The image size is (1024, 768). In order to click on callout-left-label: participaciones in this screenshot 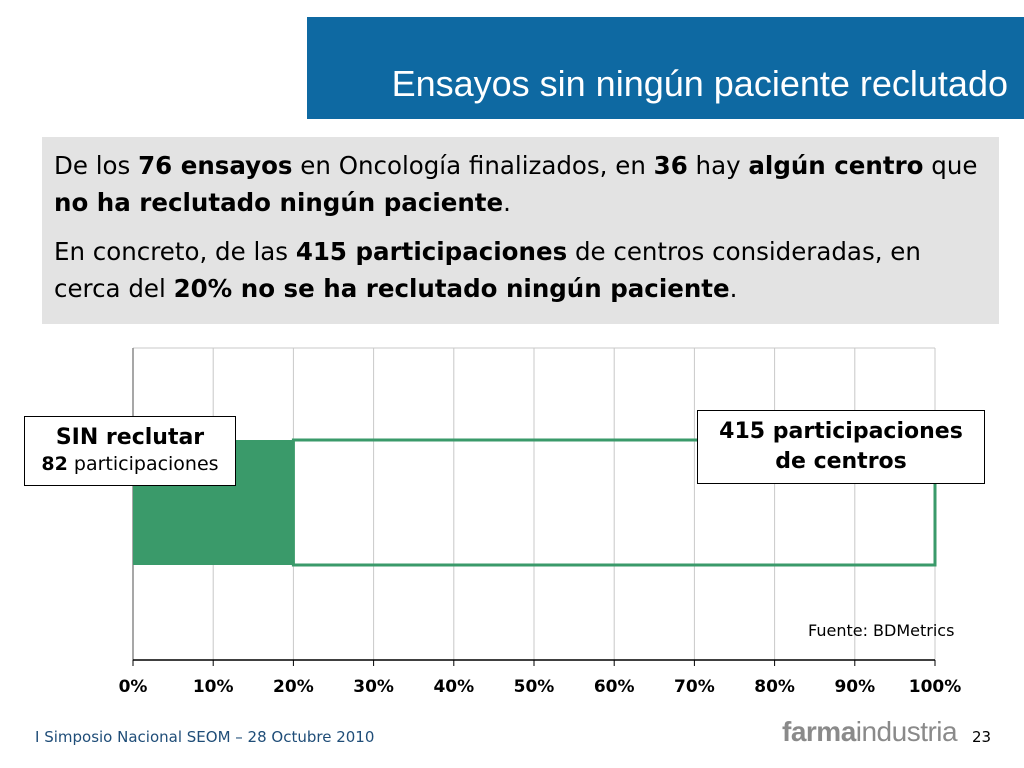, I will do `click(143, 464)`.